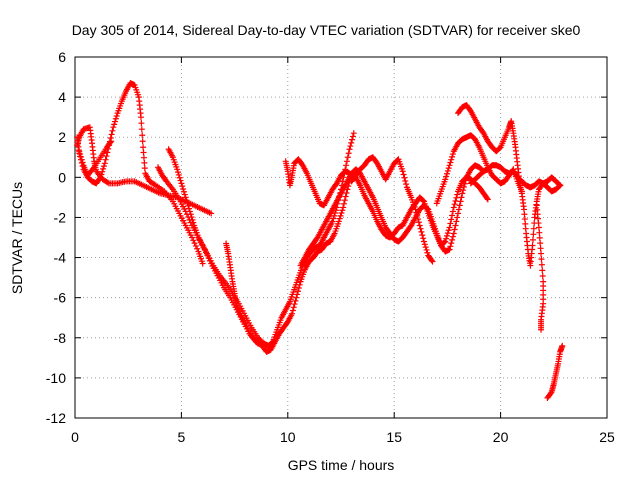  What do you see at coordinates (60, 338) in the screenshot?
I see `y-tick-label: -8` at bounding box center [60, 338].